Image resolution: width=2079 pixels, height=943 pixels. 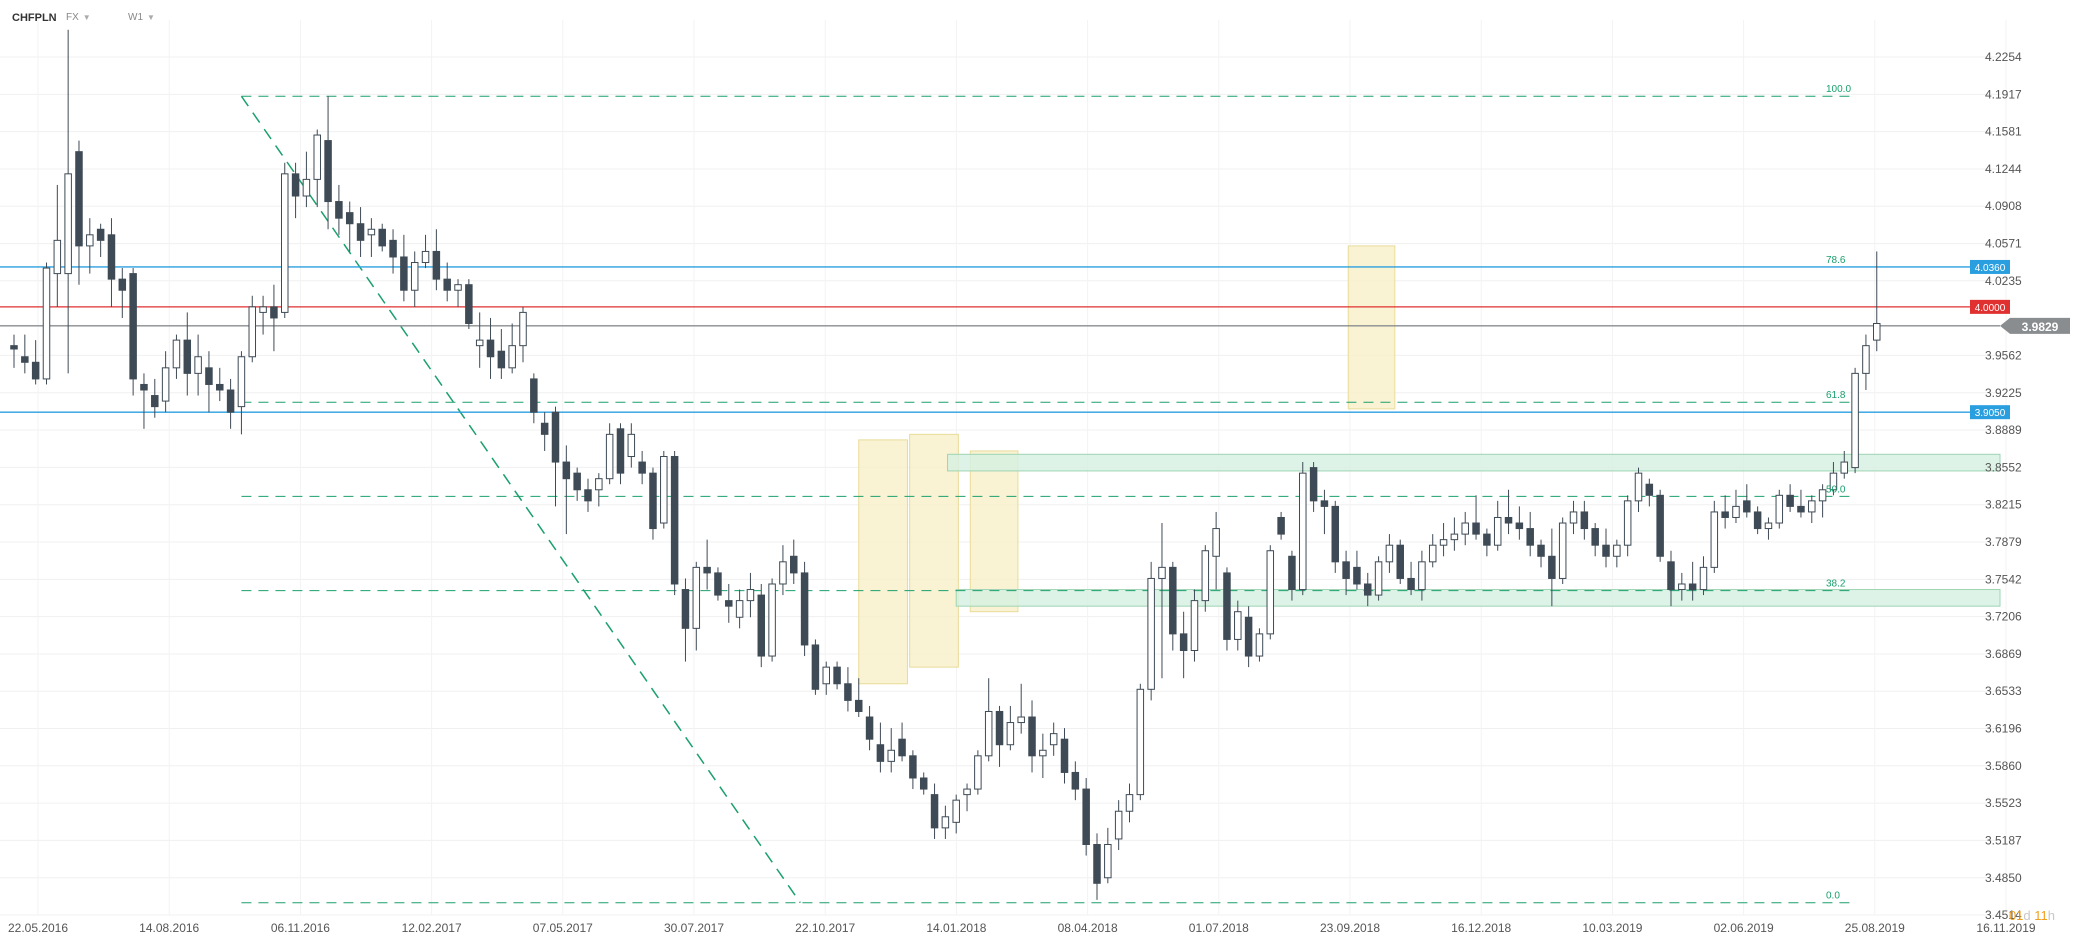 I want to click on x-tick-label: 25.08.2019, so click(x=1875, y=928).